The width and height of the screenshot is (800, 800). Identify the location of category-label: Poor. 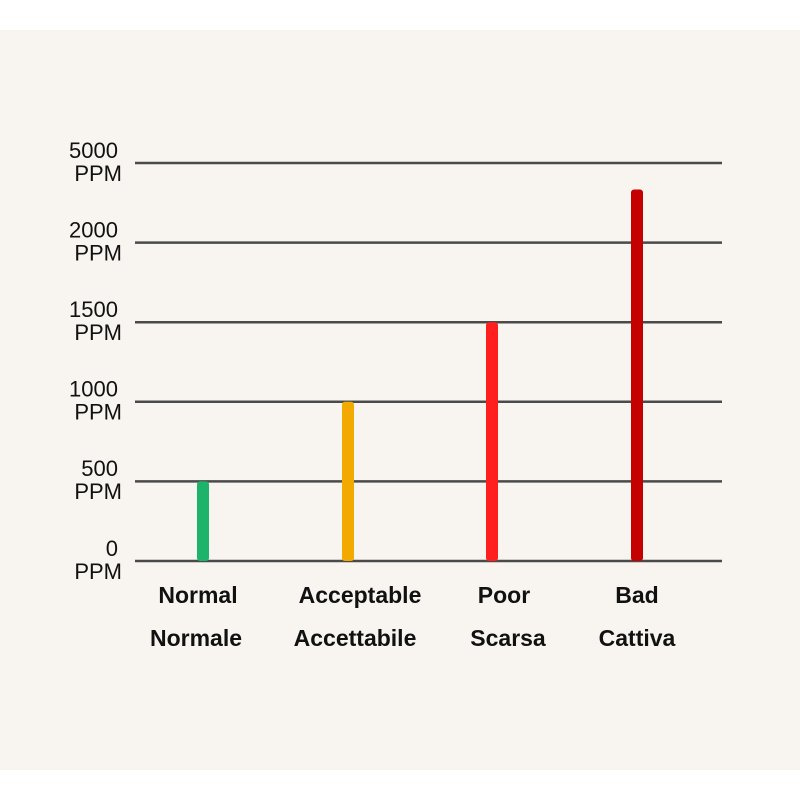
(504, 595).